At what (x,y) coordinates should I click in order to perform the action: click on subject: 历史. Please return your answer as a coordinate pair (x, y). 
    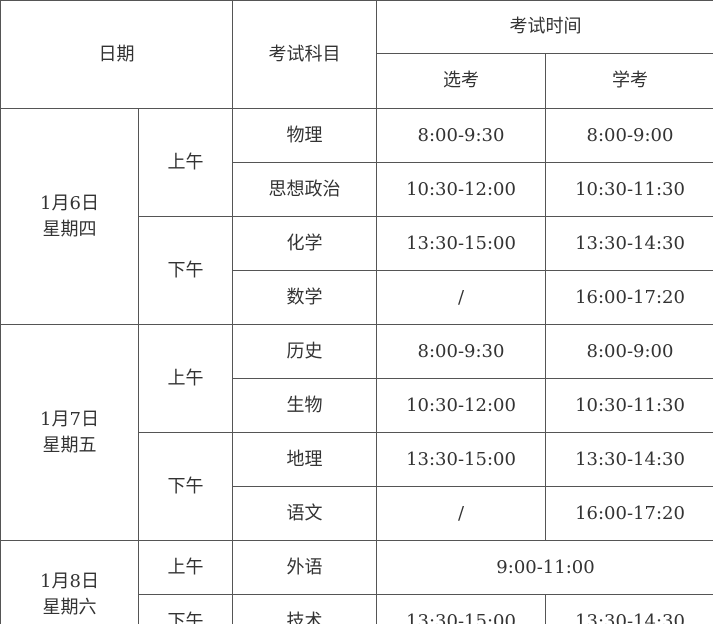
    Looking at the image, I should click on (304, 351).